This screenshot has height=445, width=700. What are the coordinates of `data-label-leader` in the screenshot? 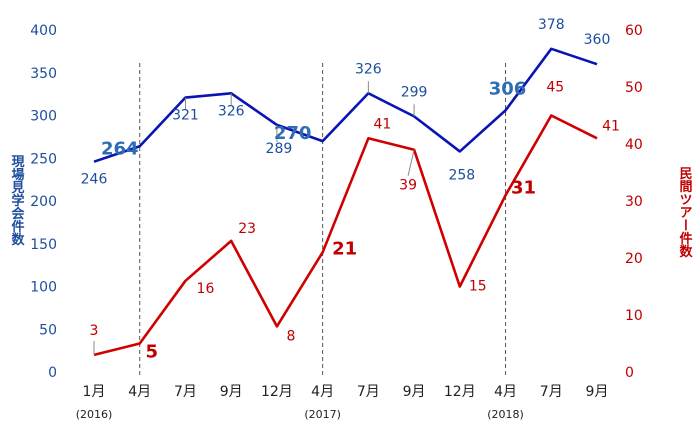 It's located at (411, 162).